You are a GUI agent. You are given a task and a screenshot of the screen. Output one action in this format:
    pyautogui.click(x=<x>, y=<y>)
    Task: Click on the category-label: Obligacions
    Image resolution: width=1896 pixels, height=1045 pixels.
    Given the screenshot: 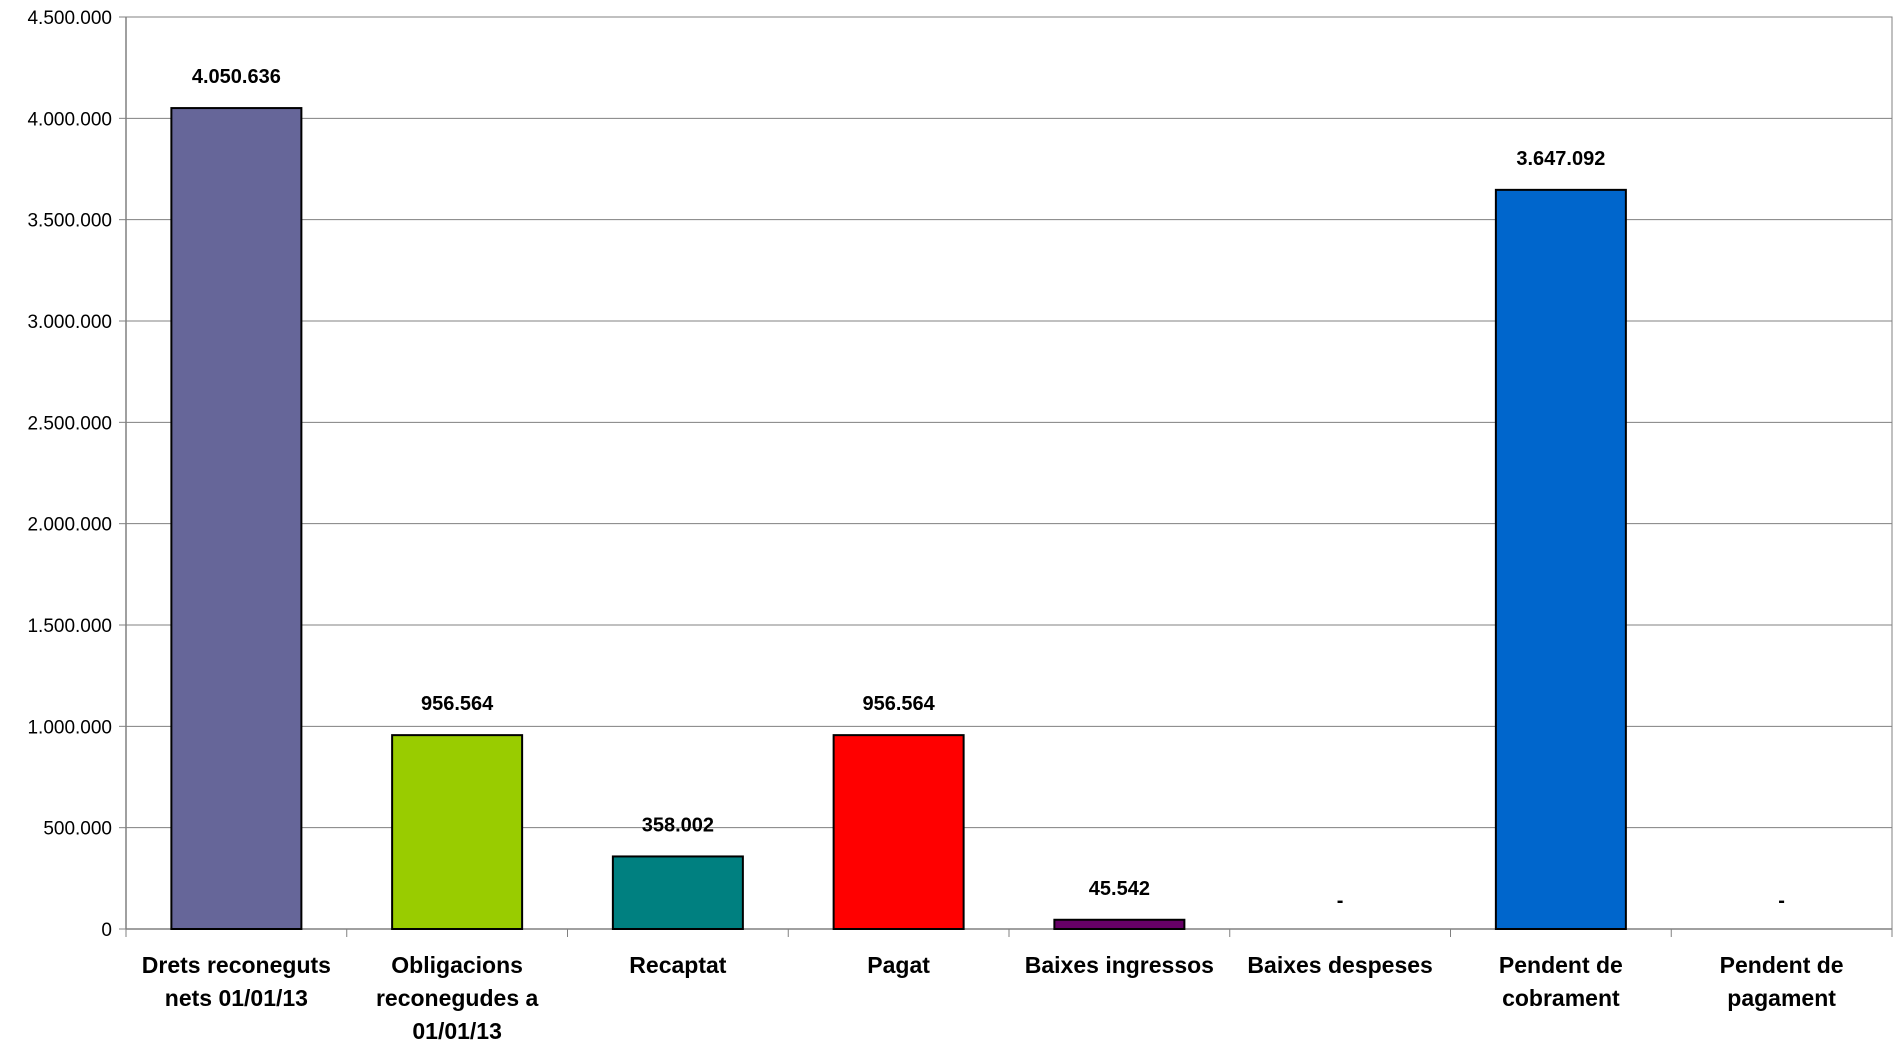 What is the action you would take?
    pyautogui.click(x=457, y=965)
    